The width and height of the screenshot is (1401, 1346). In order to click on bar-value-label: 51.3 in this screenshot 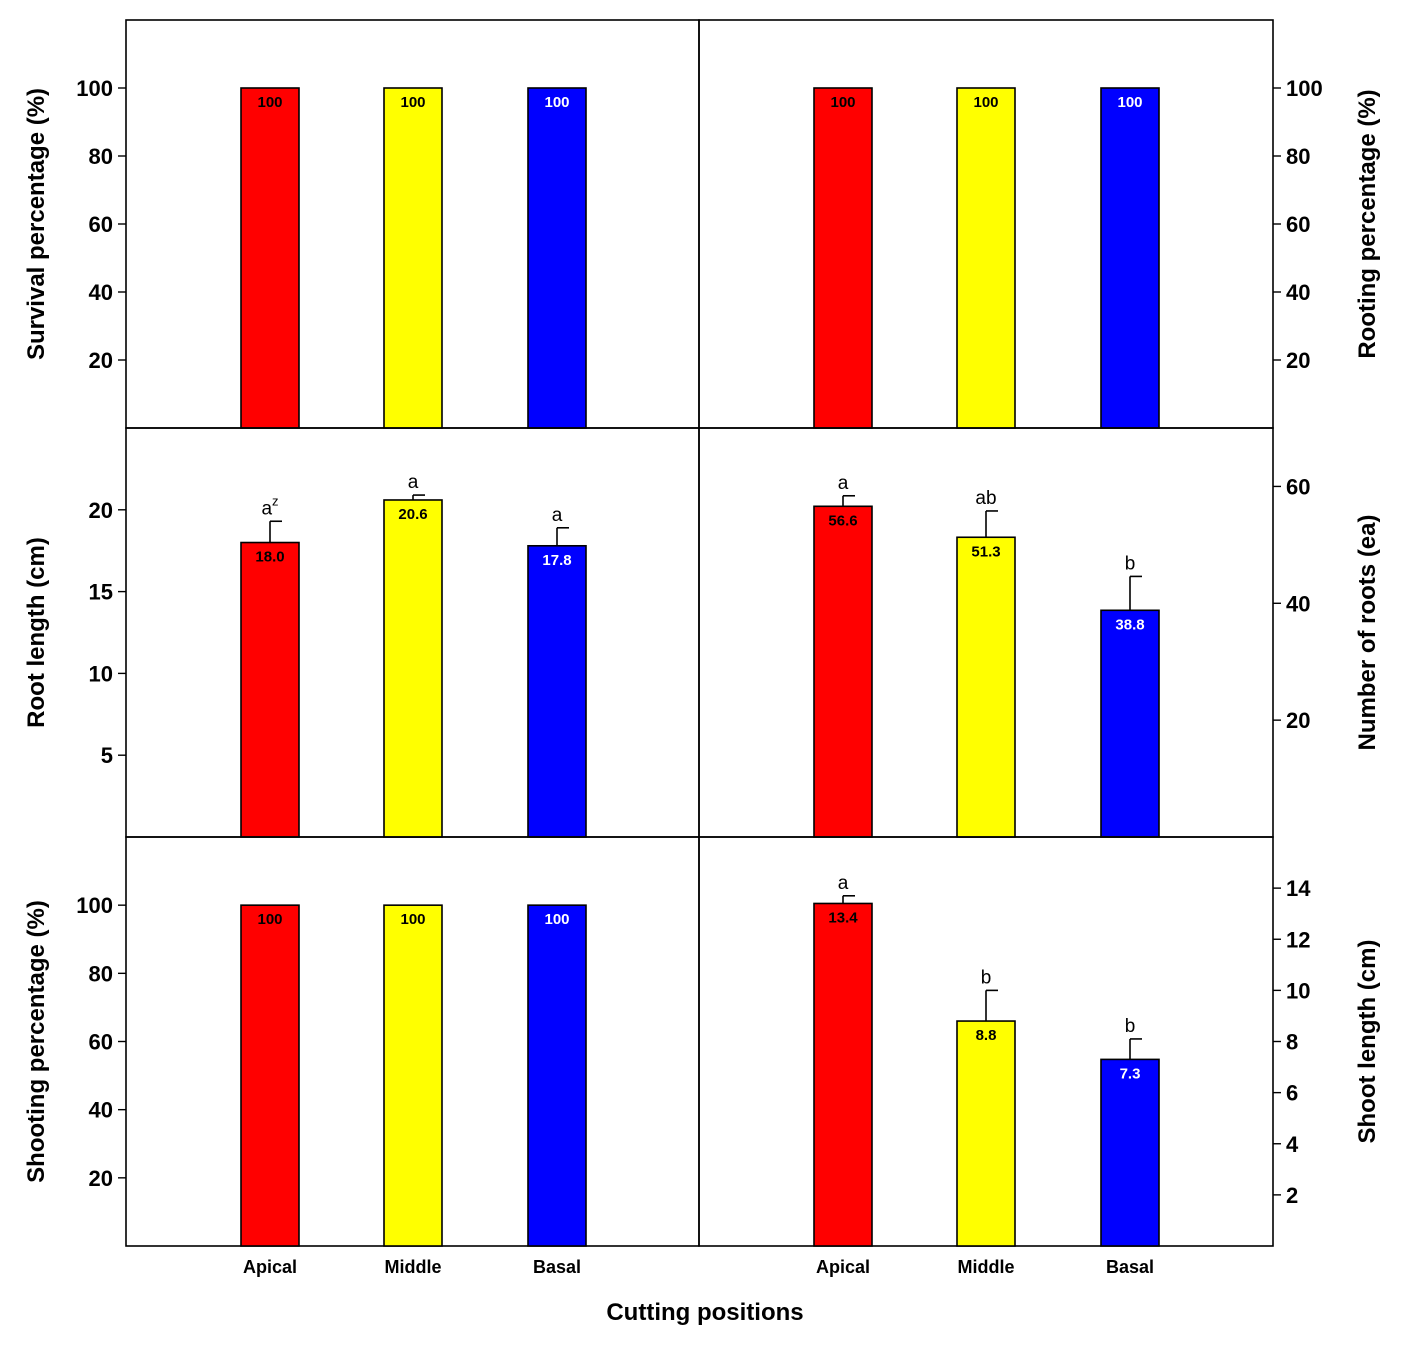, I will do `click(985, 551)`.